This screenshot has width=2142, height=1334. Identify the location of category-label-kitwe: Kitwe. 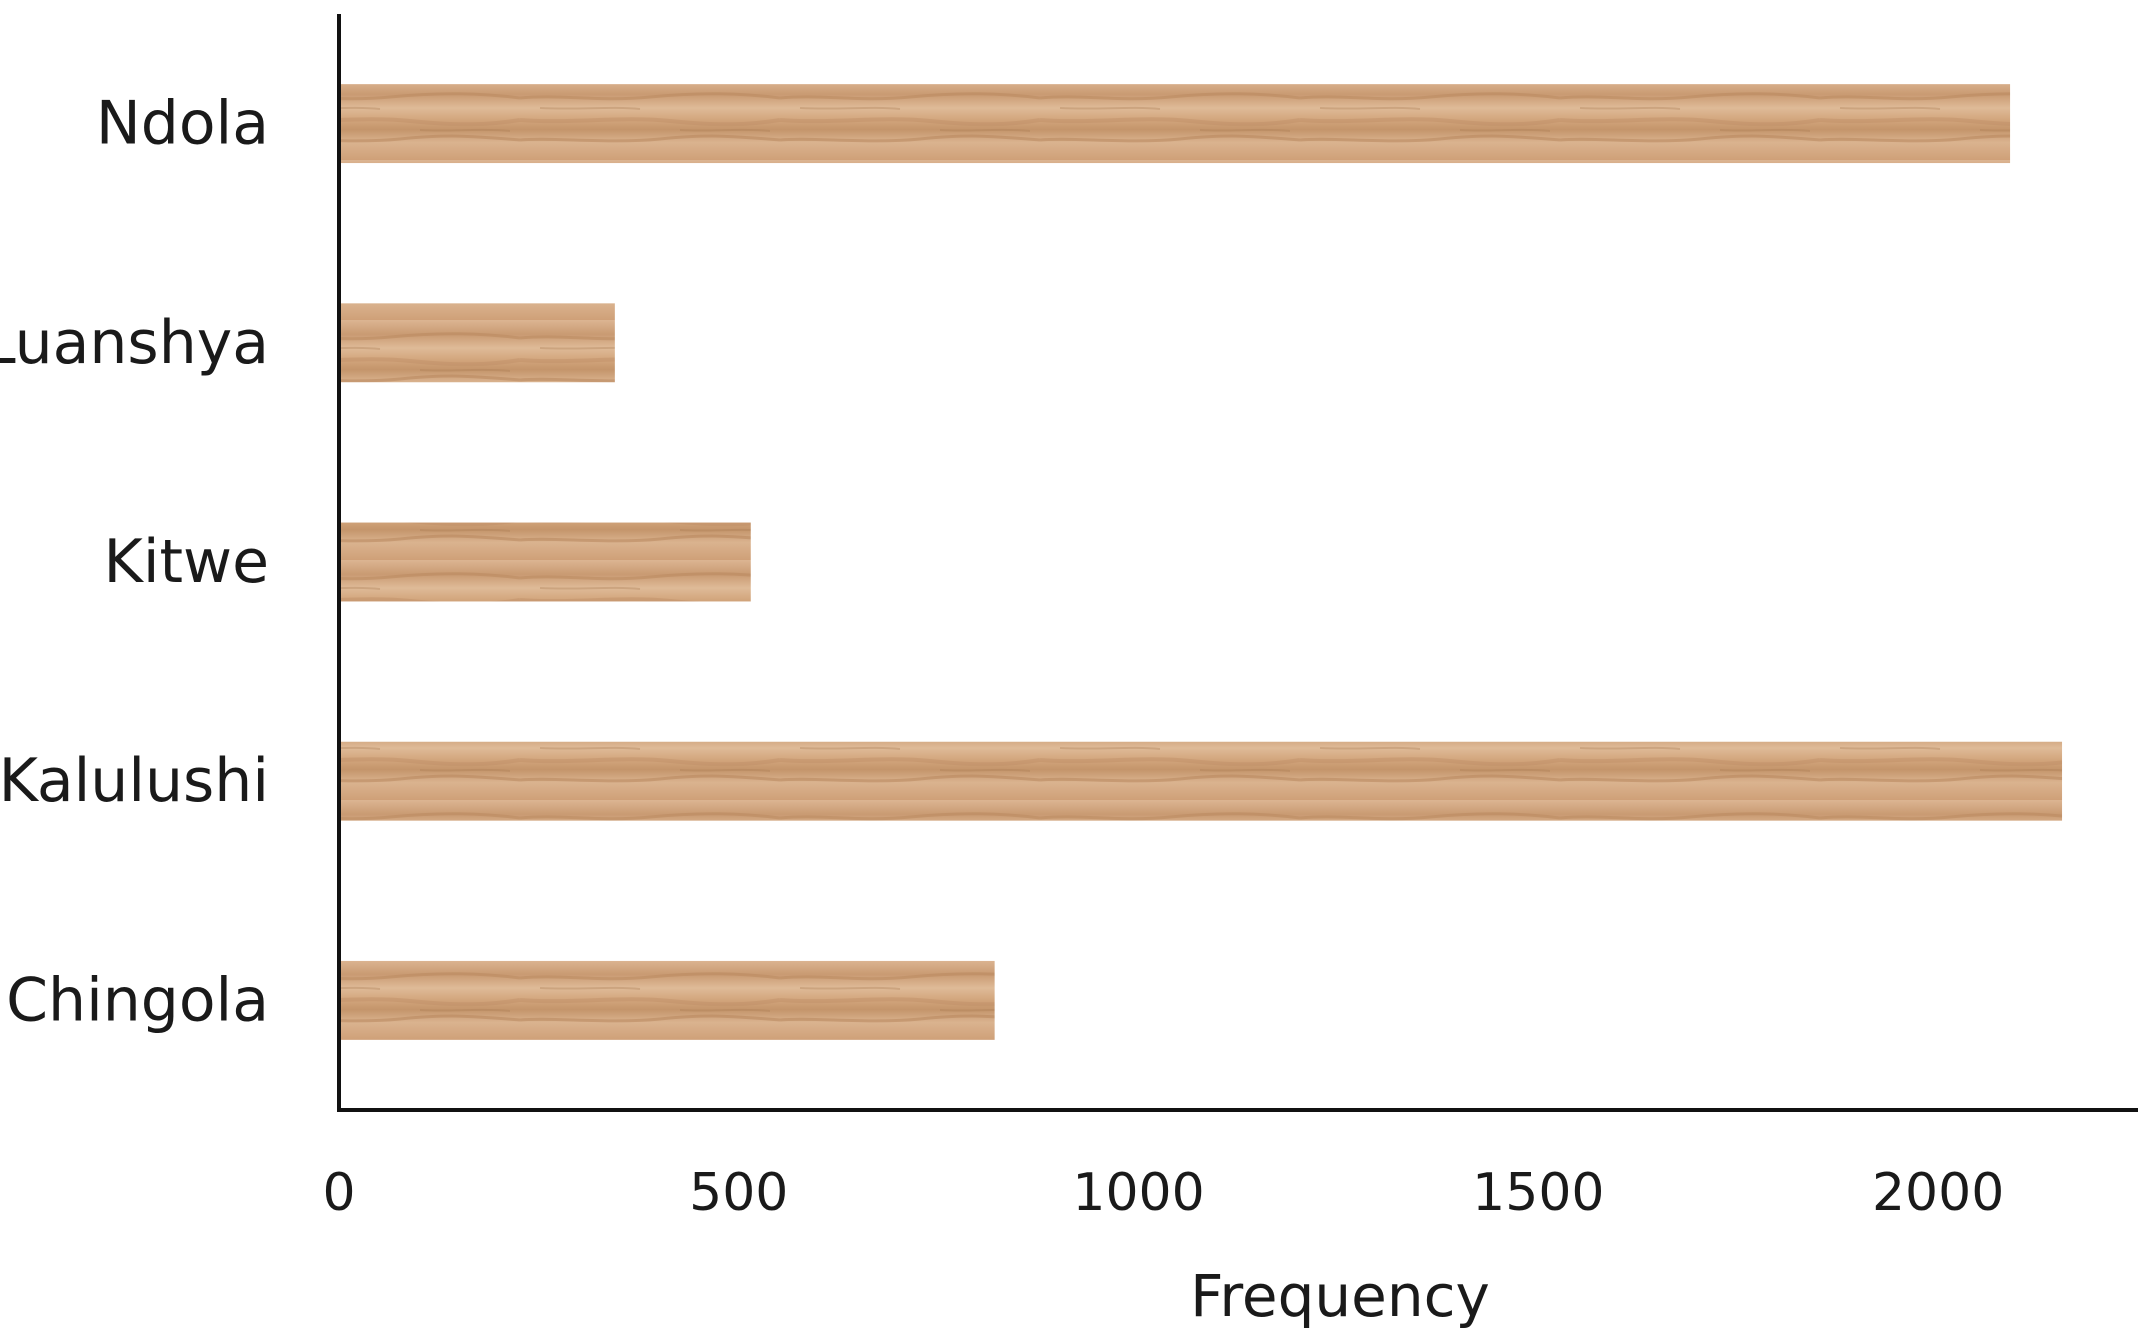
(186, 562).